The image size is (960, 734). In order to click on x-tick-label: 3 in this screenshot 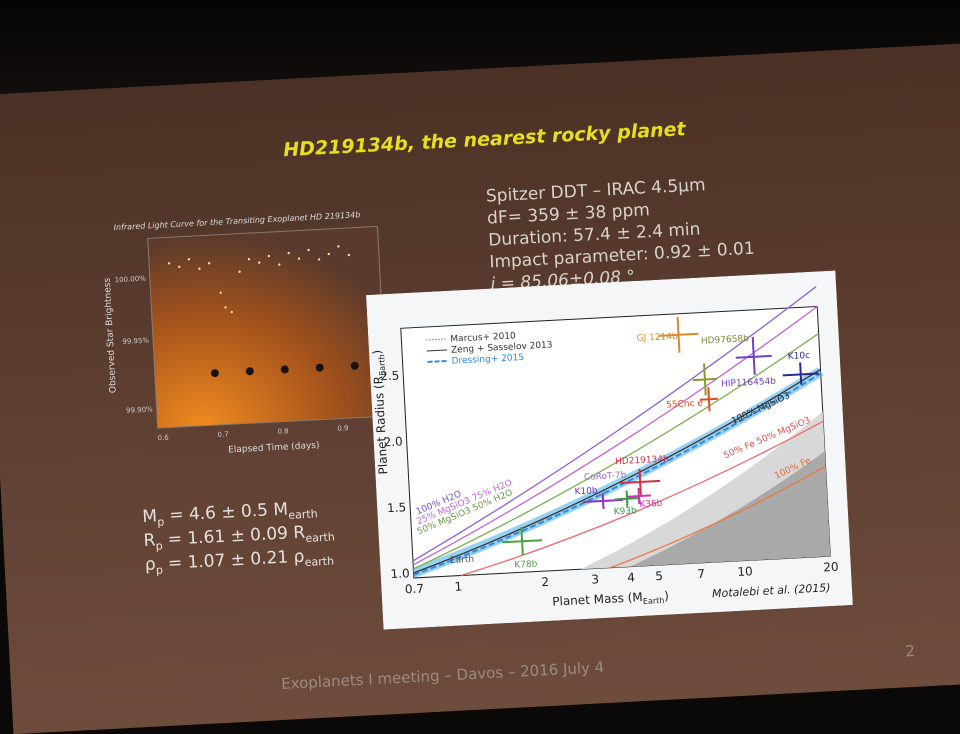, I will do `click(595, 579)`.